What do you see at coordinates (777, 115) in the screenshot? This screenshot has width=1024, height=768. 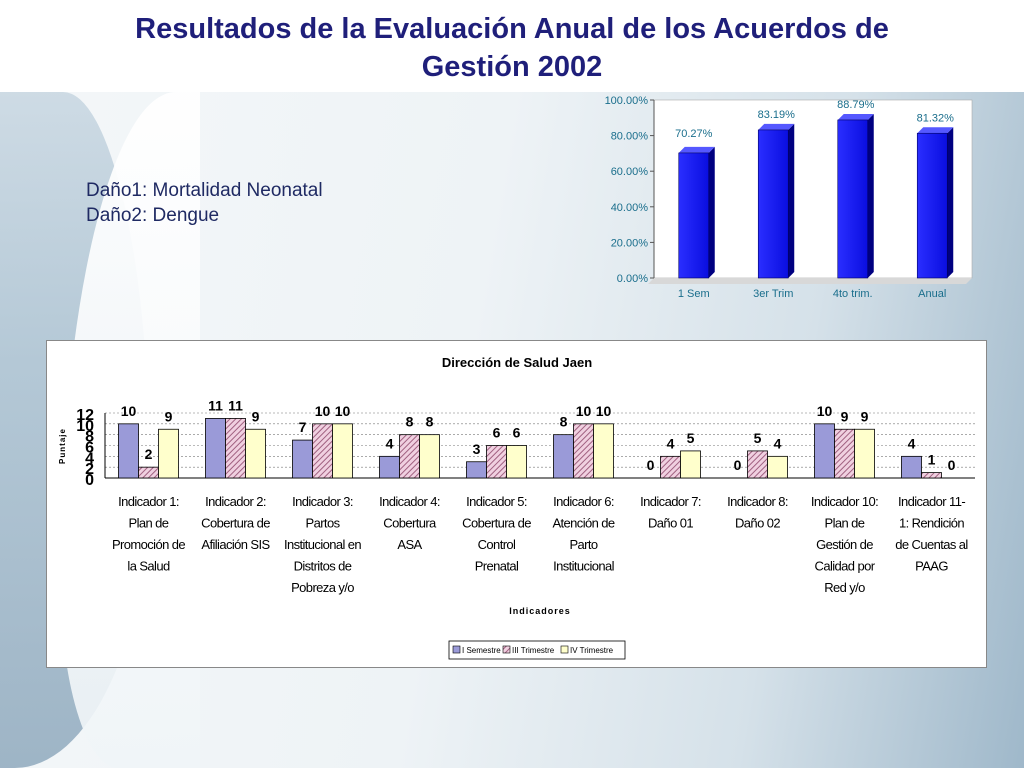 I see `bar-value-label: 83.19%` at bounding box center [777, 115].